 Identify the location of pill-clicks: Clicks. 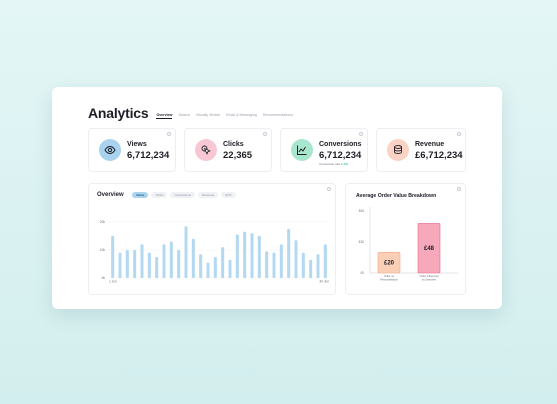
(159, 195).